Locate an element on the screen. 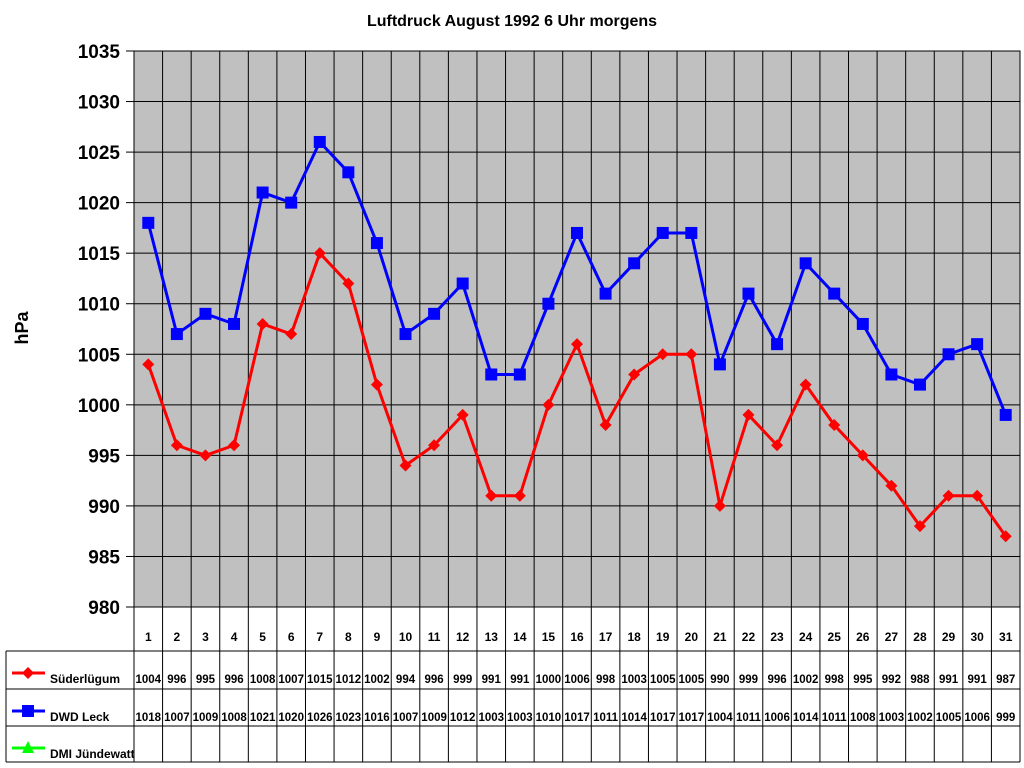 The height and width of the screenshot is (768, 1024). x-category-label: 7 is located at coordinates (319, 637).